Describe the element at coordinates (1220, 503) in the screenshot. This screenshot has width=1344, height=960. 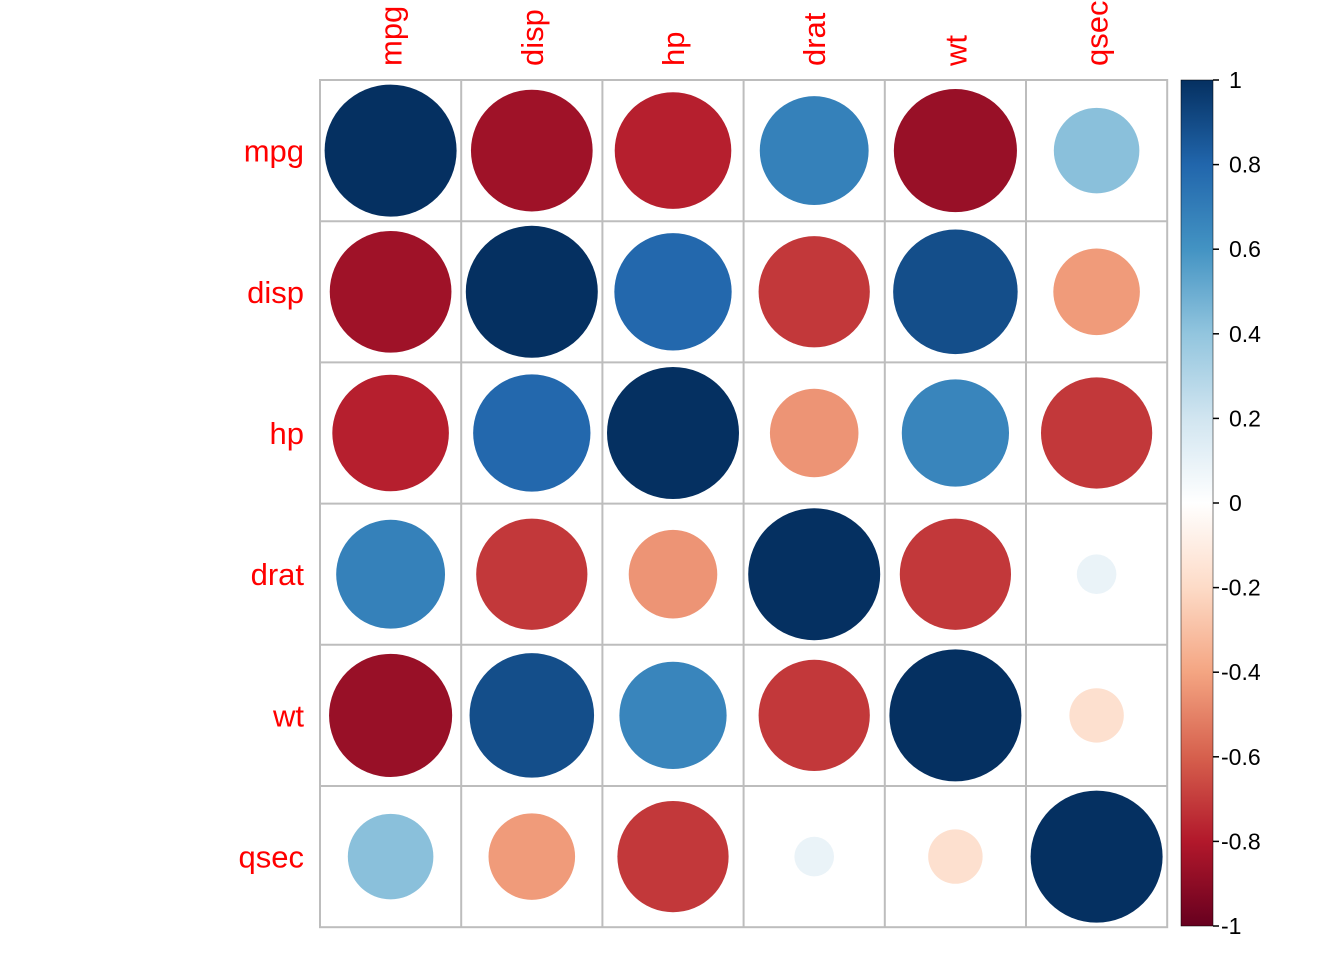
I see `color-legend: 1 0.8 0.6 0.4 0.2 0 -0.2 -0.4 -0.6 -0.8 -1` at that location.